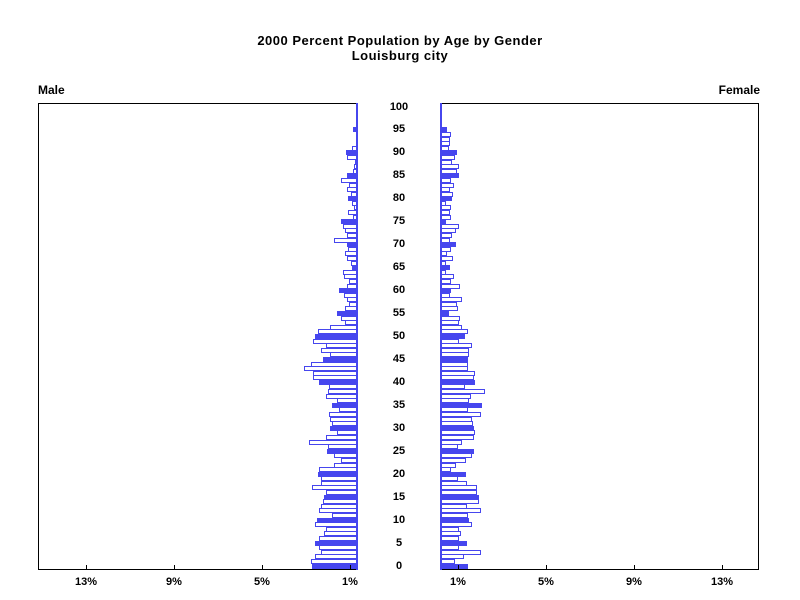  I want to click on age-tick-label-0: 0, so click(399, 566).